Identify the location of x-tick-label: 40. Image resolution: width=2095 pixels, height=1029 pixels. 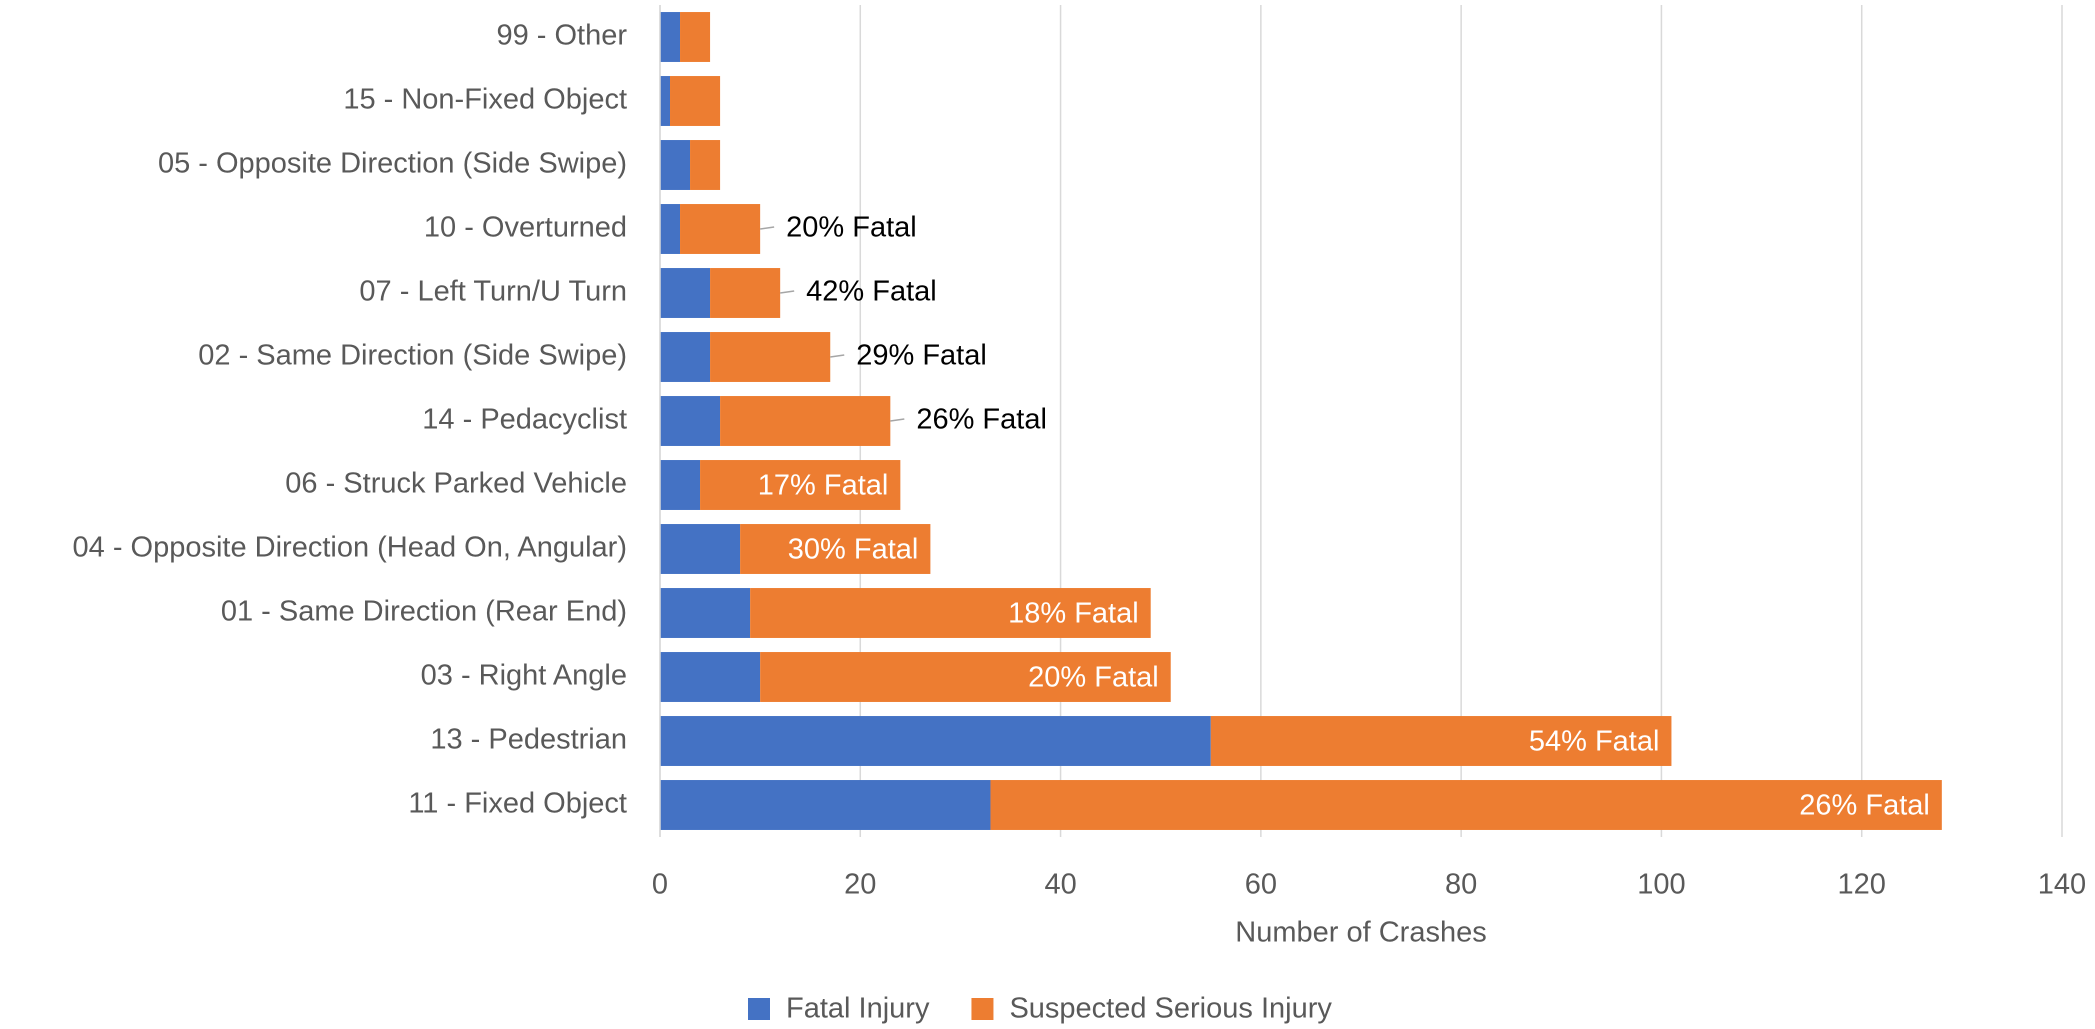
(1060, 885).